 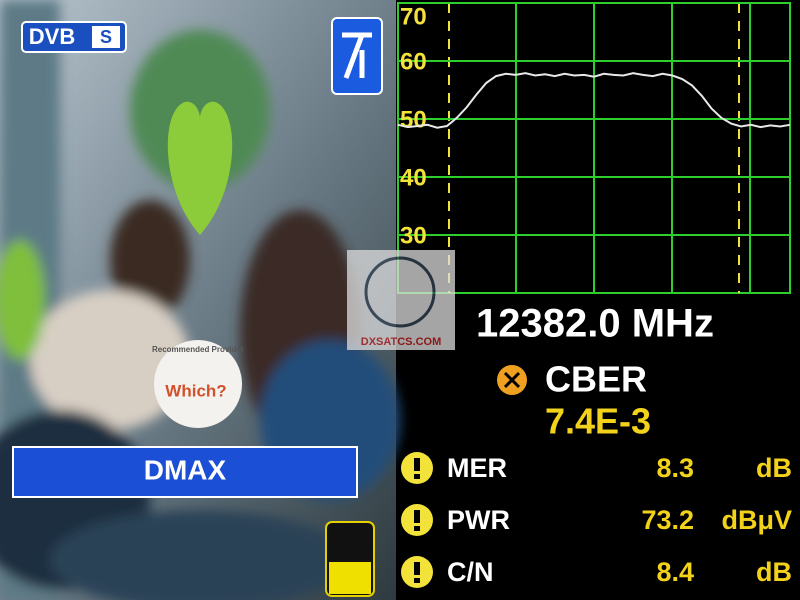 I want to click on sat-icon, so click(x=357, y=56).